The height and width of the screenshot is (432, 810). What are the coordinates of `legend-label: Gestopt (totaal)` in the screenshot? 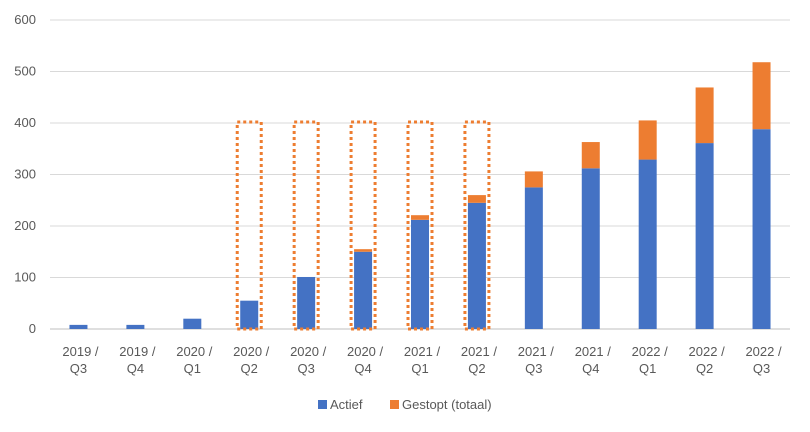 It's located at (447, 404).